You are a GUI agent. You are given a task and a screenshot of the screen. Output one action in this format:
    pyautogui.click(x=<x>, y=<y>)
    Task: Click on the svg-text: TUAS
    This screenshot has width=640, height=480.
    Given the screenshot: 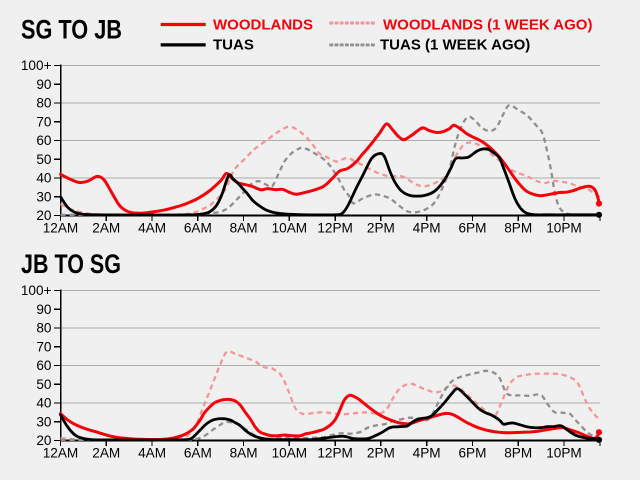 What is the action you would take?
    pyautogui.click(x=233, y=45)
    